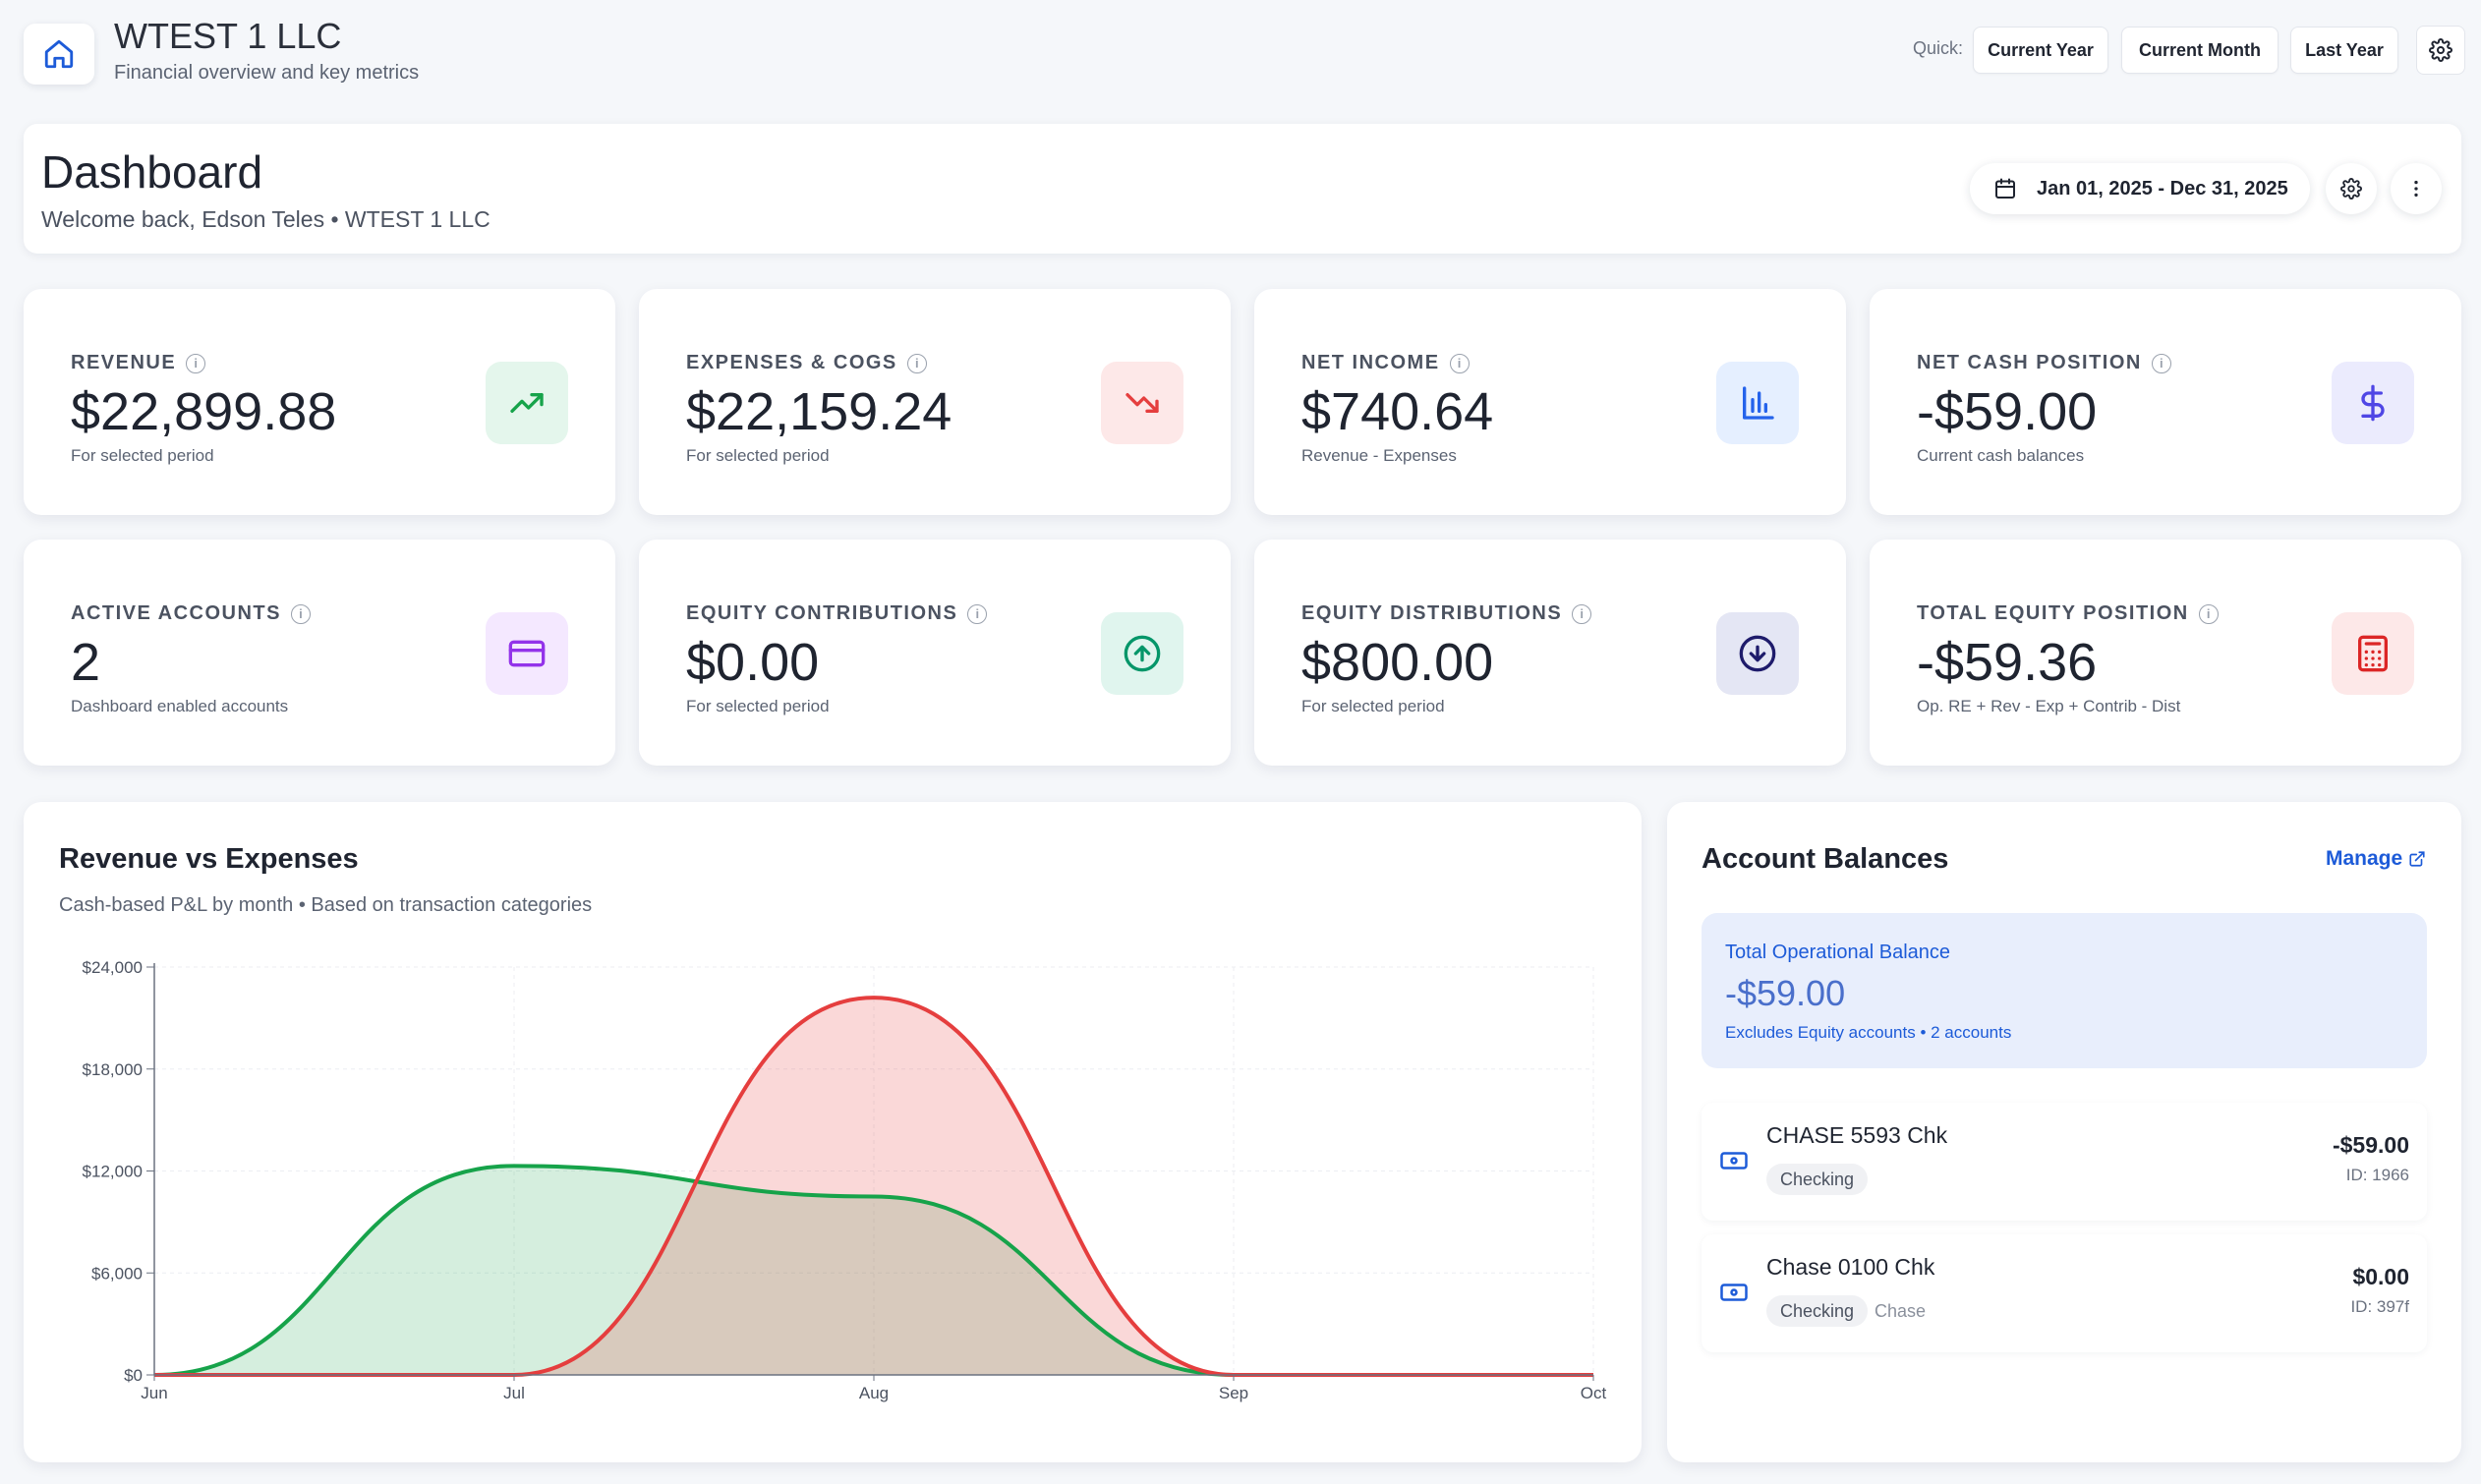 The height and width of the screenshot is (1484, 2481). Describe the element at coordinates (2162, 188) in the screenshot. I see `date-range-text: Jan 01, 2025 - Dec 31, 2025` at that location.